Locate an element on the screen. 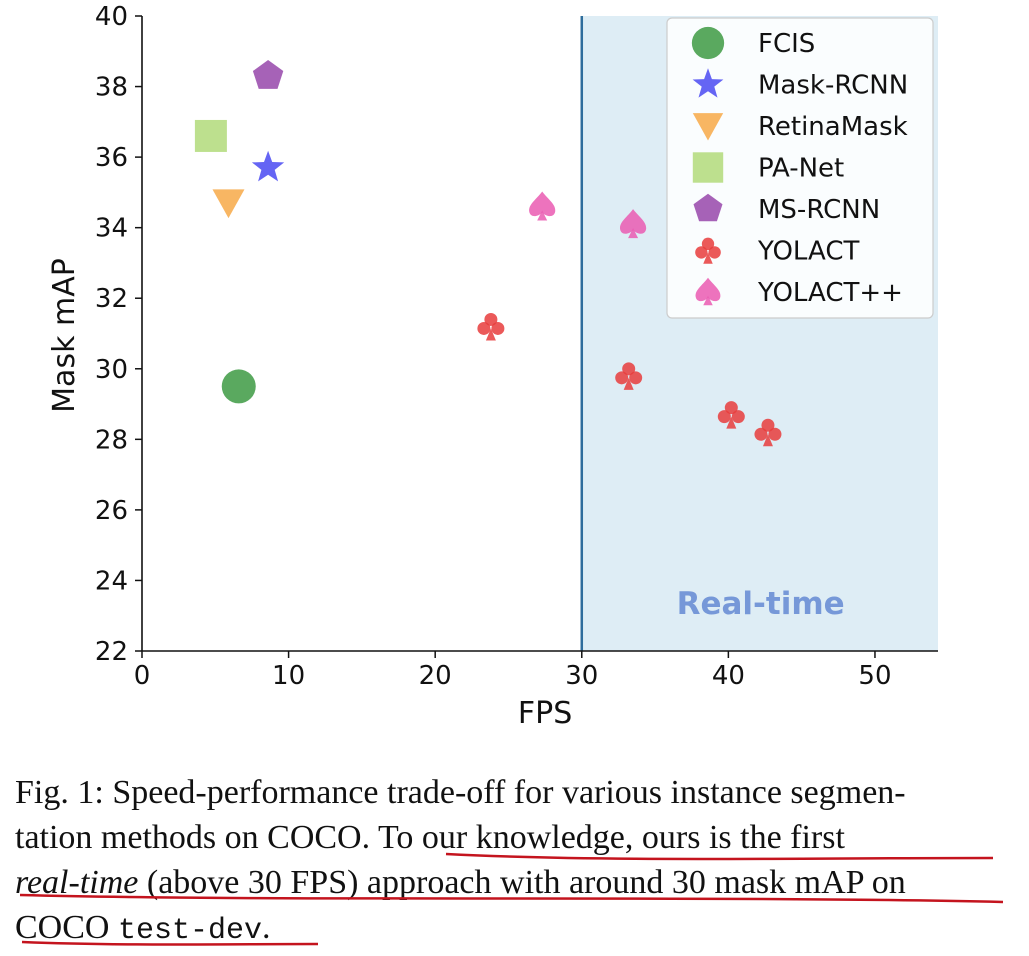 This screenshot has width=1029, height=956. y-tick-label: 30 is located at coordinates (111, 370).